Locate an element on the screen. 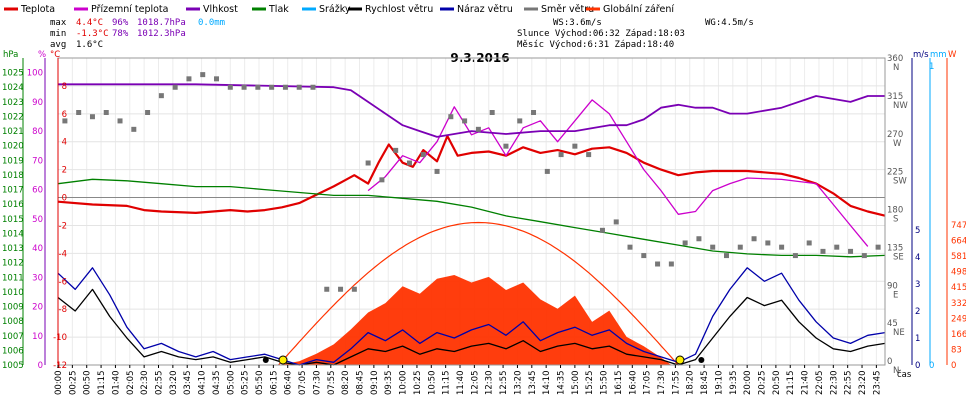  rad-tick: 581 is located at coordinates (958, 257).